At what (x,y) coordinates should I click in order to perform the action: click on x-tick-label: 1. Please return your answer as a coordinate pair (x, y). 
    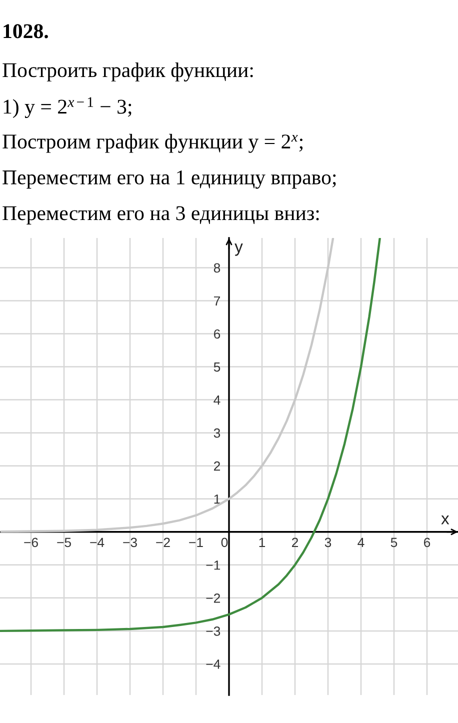
    Looking at the image, I should click on (262, 542).